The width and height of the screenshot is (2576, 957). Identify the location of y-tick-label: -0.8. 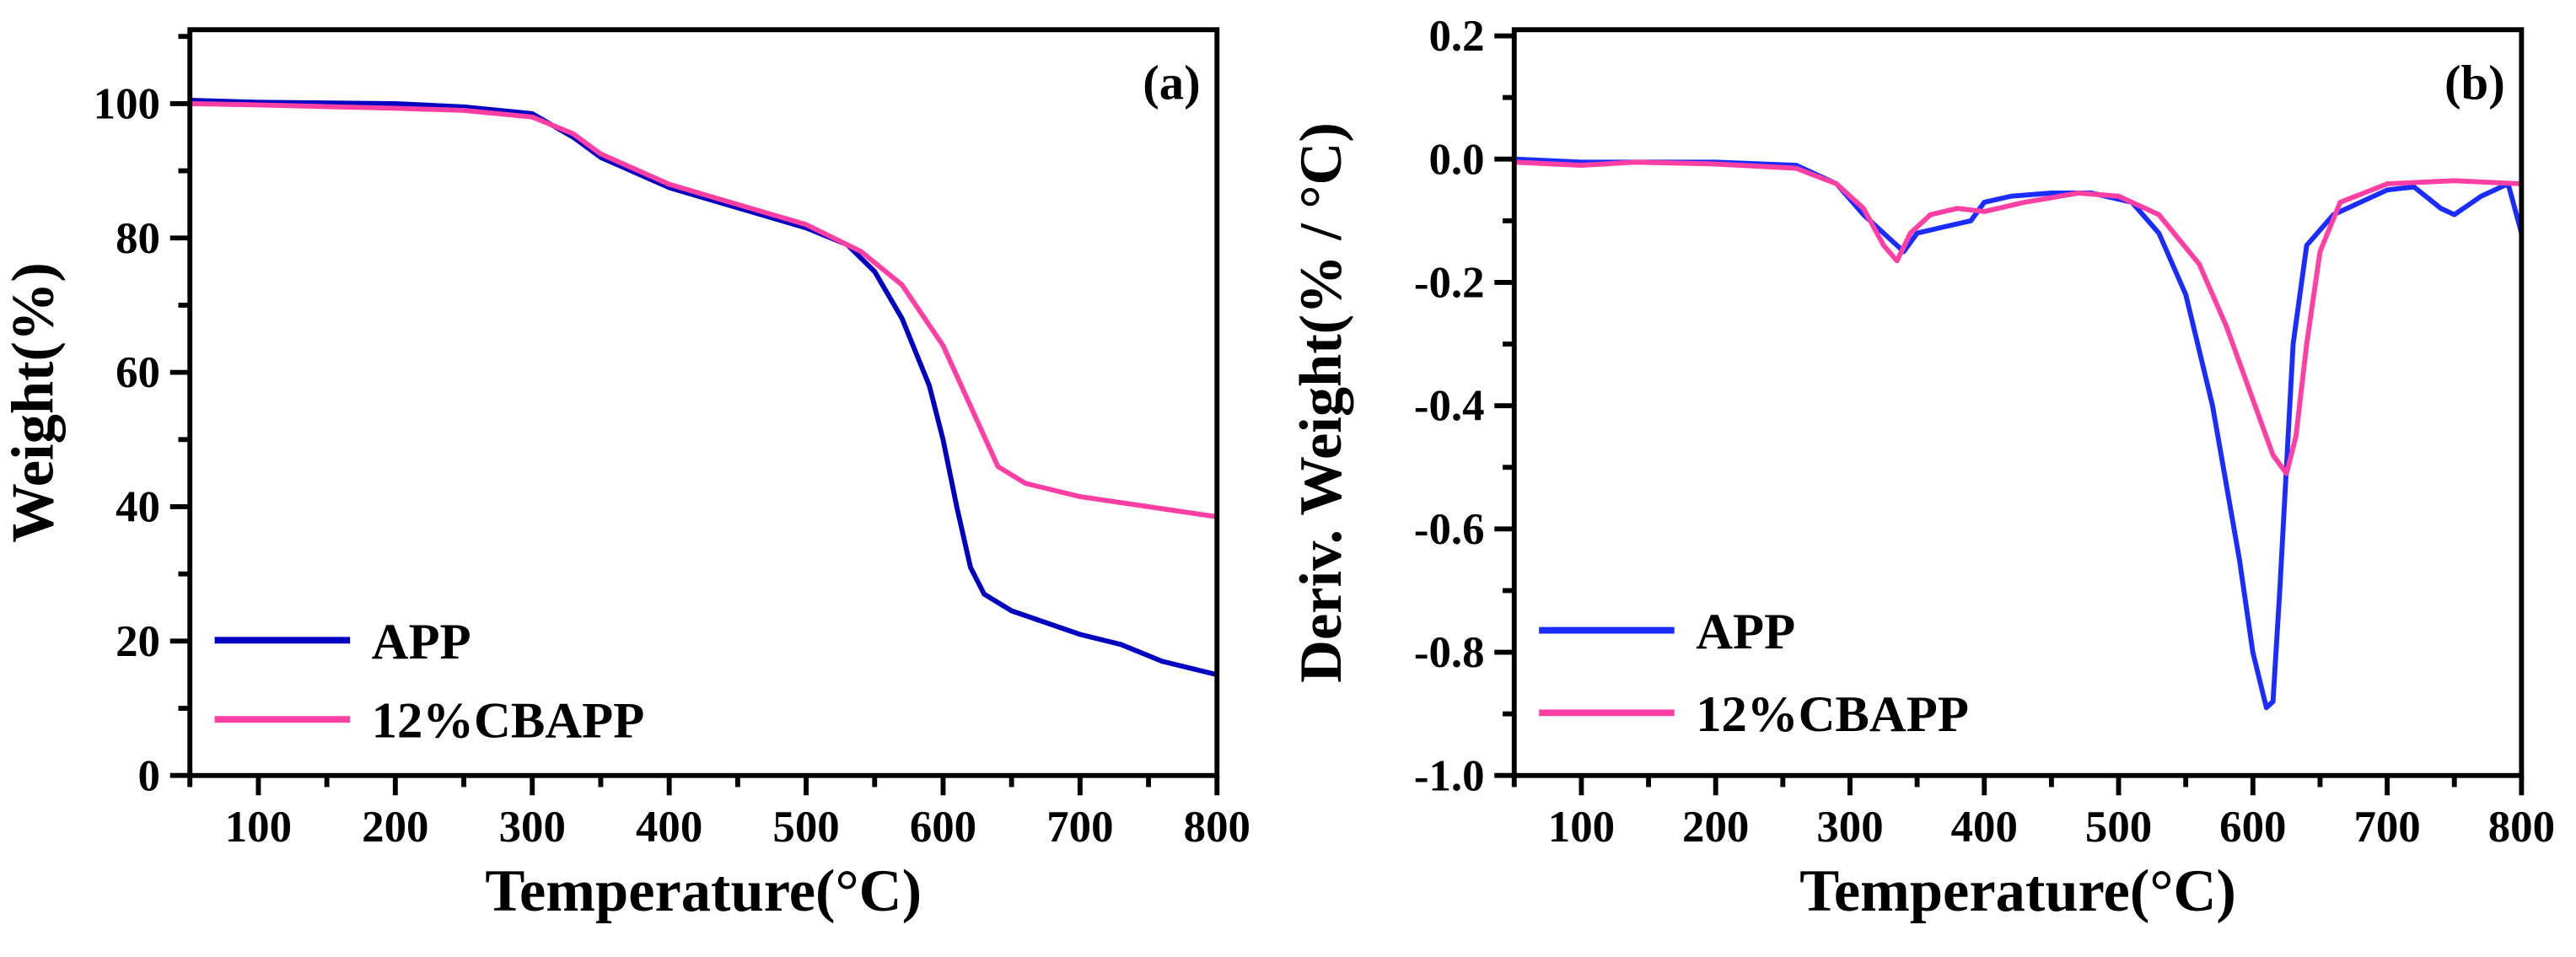
(1449, 652).